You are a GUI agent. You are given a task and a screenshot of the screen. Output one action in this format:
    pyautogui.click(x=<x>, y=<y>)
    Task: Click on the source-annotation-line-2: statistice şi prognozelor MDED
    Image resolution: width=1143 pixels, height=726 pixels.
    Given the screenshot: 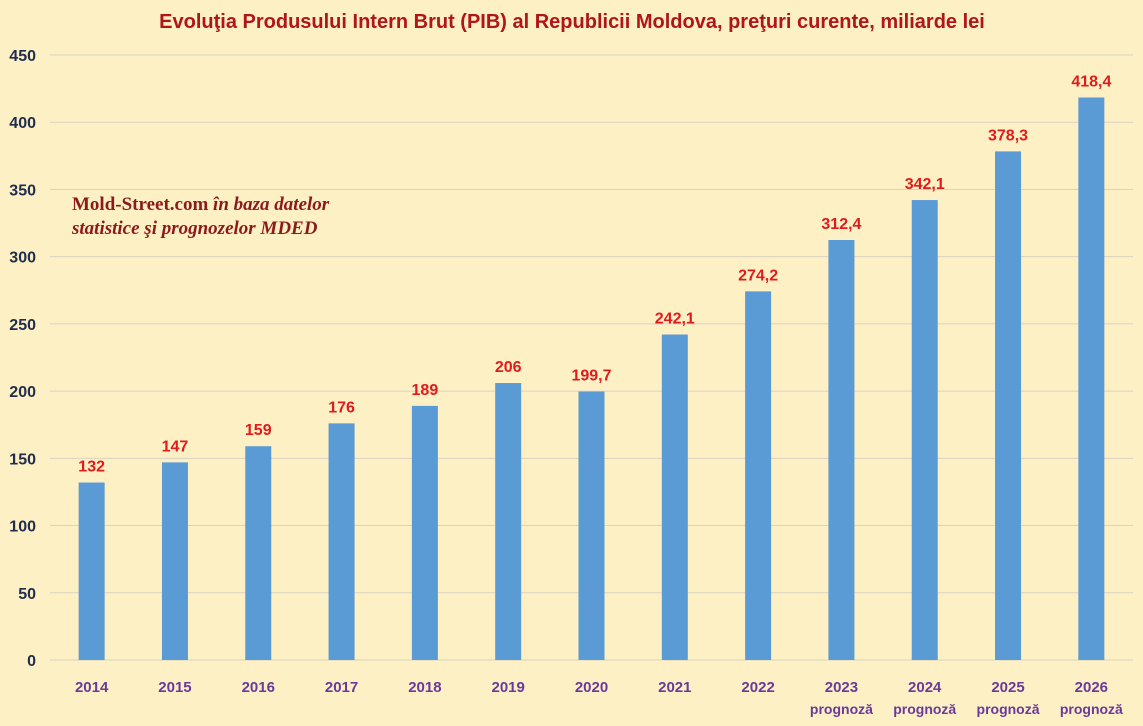 What is the action you would take?
    pyautogui.click(x=194, y=228)
    